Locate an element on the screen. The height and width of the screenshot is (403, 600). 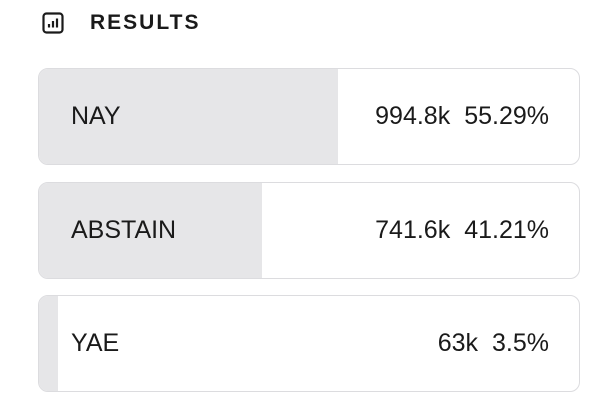
header: RESULTS is located at coordinates (121, 23).